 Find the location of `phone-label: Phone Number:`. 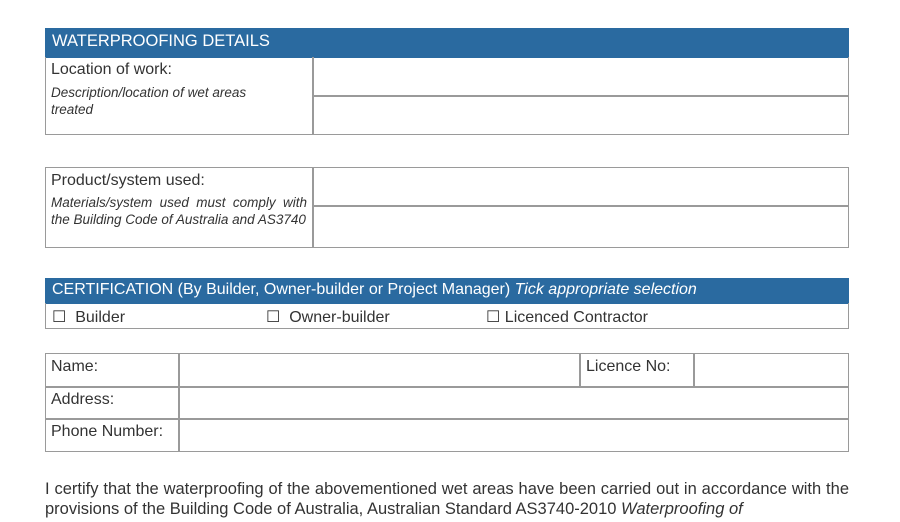

phone-label: Phone Number: is located at coordinates (107, 431).